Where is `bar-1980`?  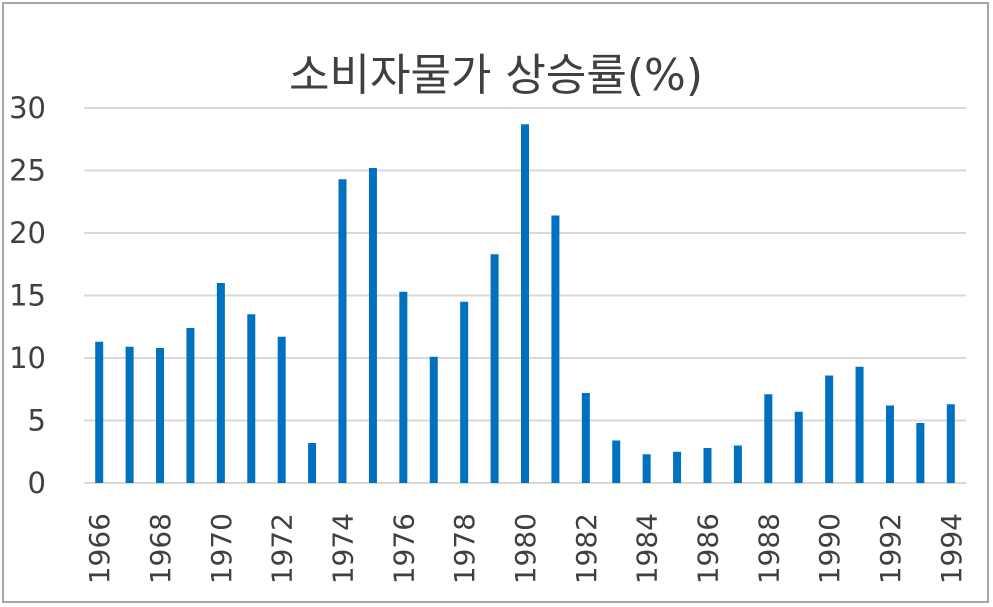 bar-1980 is located at coordinates (525, 303).